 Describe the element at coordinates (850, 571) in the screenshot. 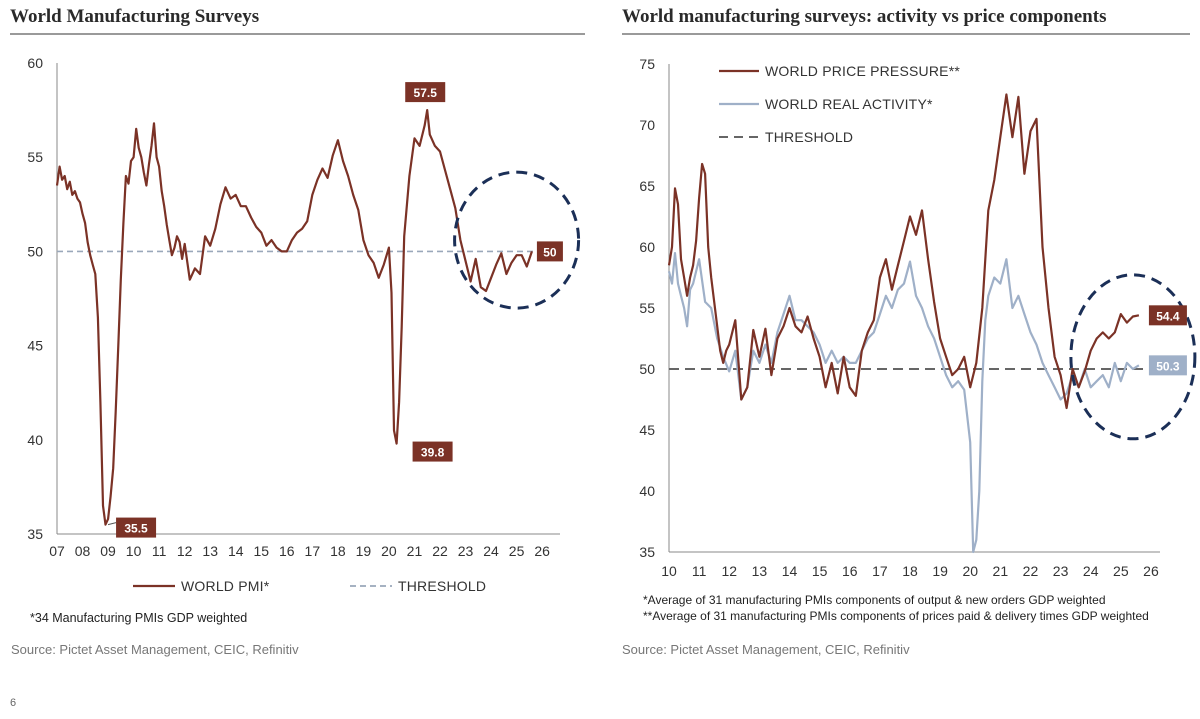

I see `right-x-tick-label: 16` at that location.